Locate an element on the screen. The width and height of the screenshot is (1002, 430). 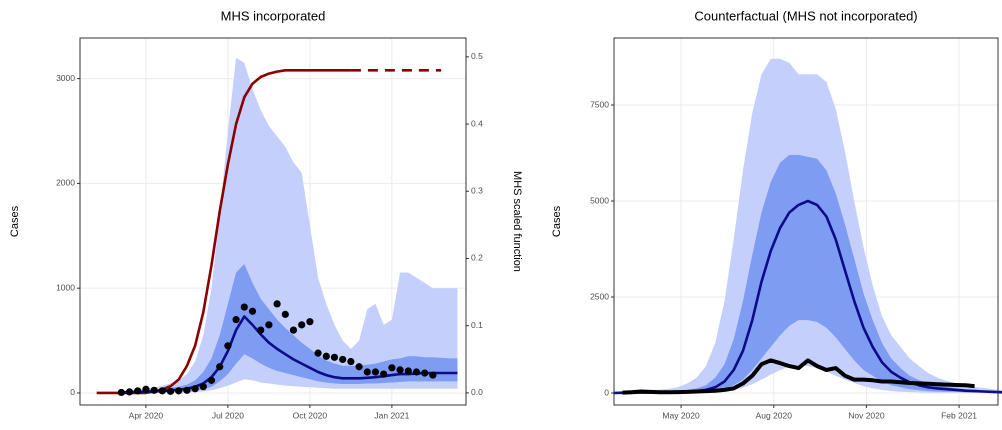
x-tick-label: Jul 2020 is located at coordinates (228, 415).